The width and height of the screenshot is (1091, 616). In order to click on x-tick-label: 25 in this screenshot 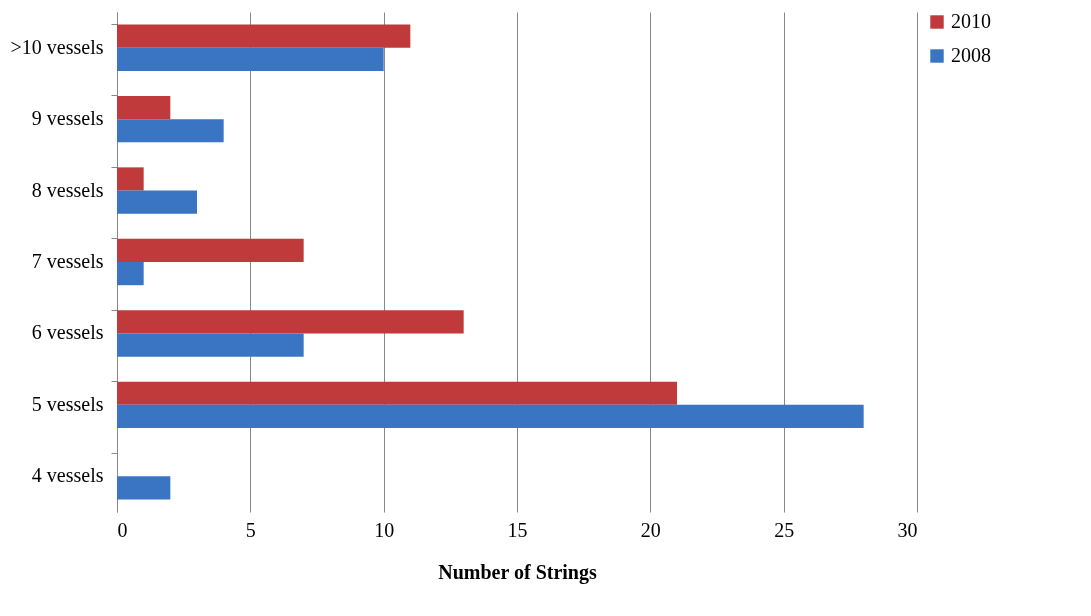, I will do `click(784, 529)`.